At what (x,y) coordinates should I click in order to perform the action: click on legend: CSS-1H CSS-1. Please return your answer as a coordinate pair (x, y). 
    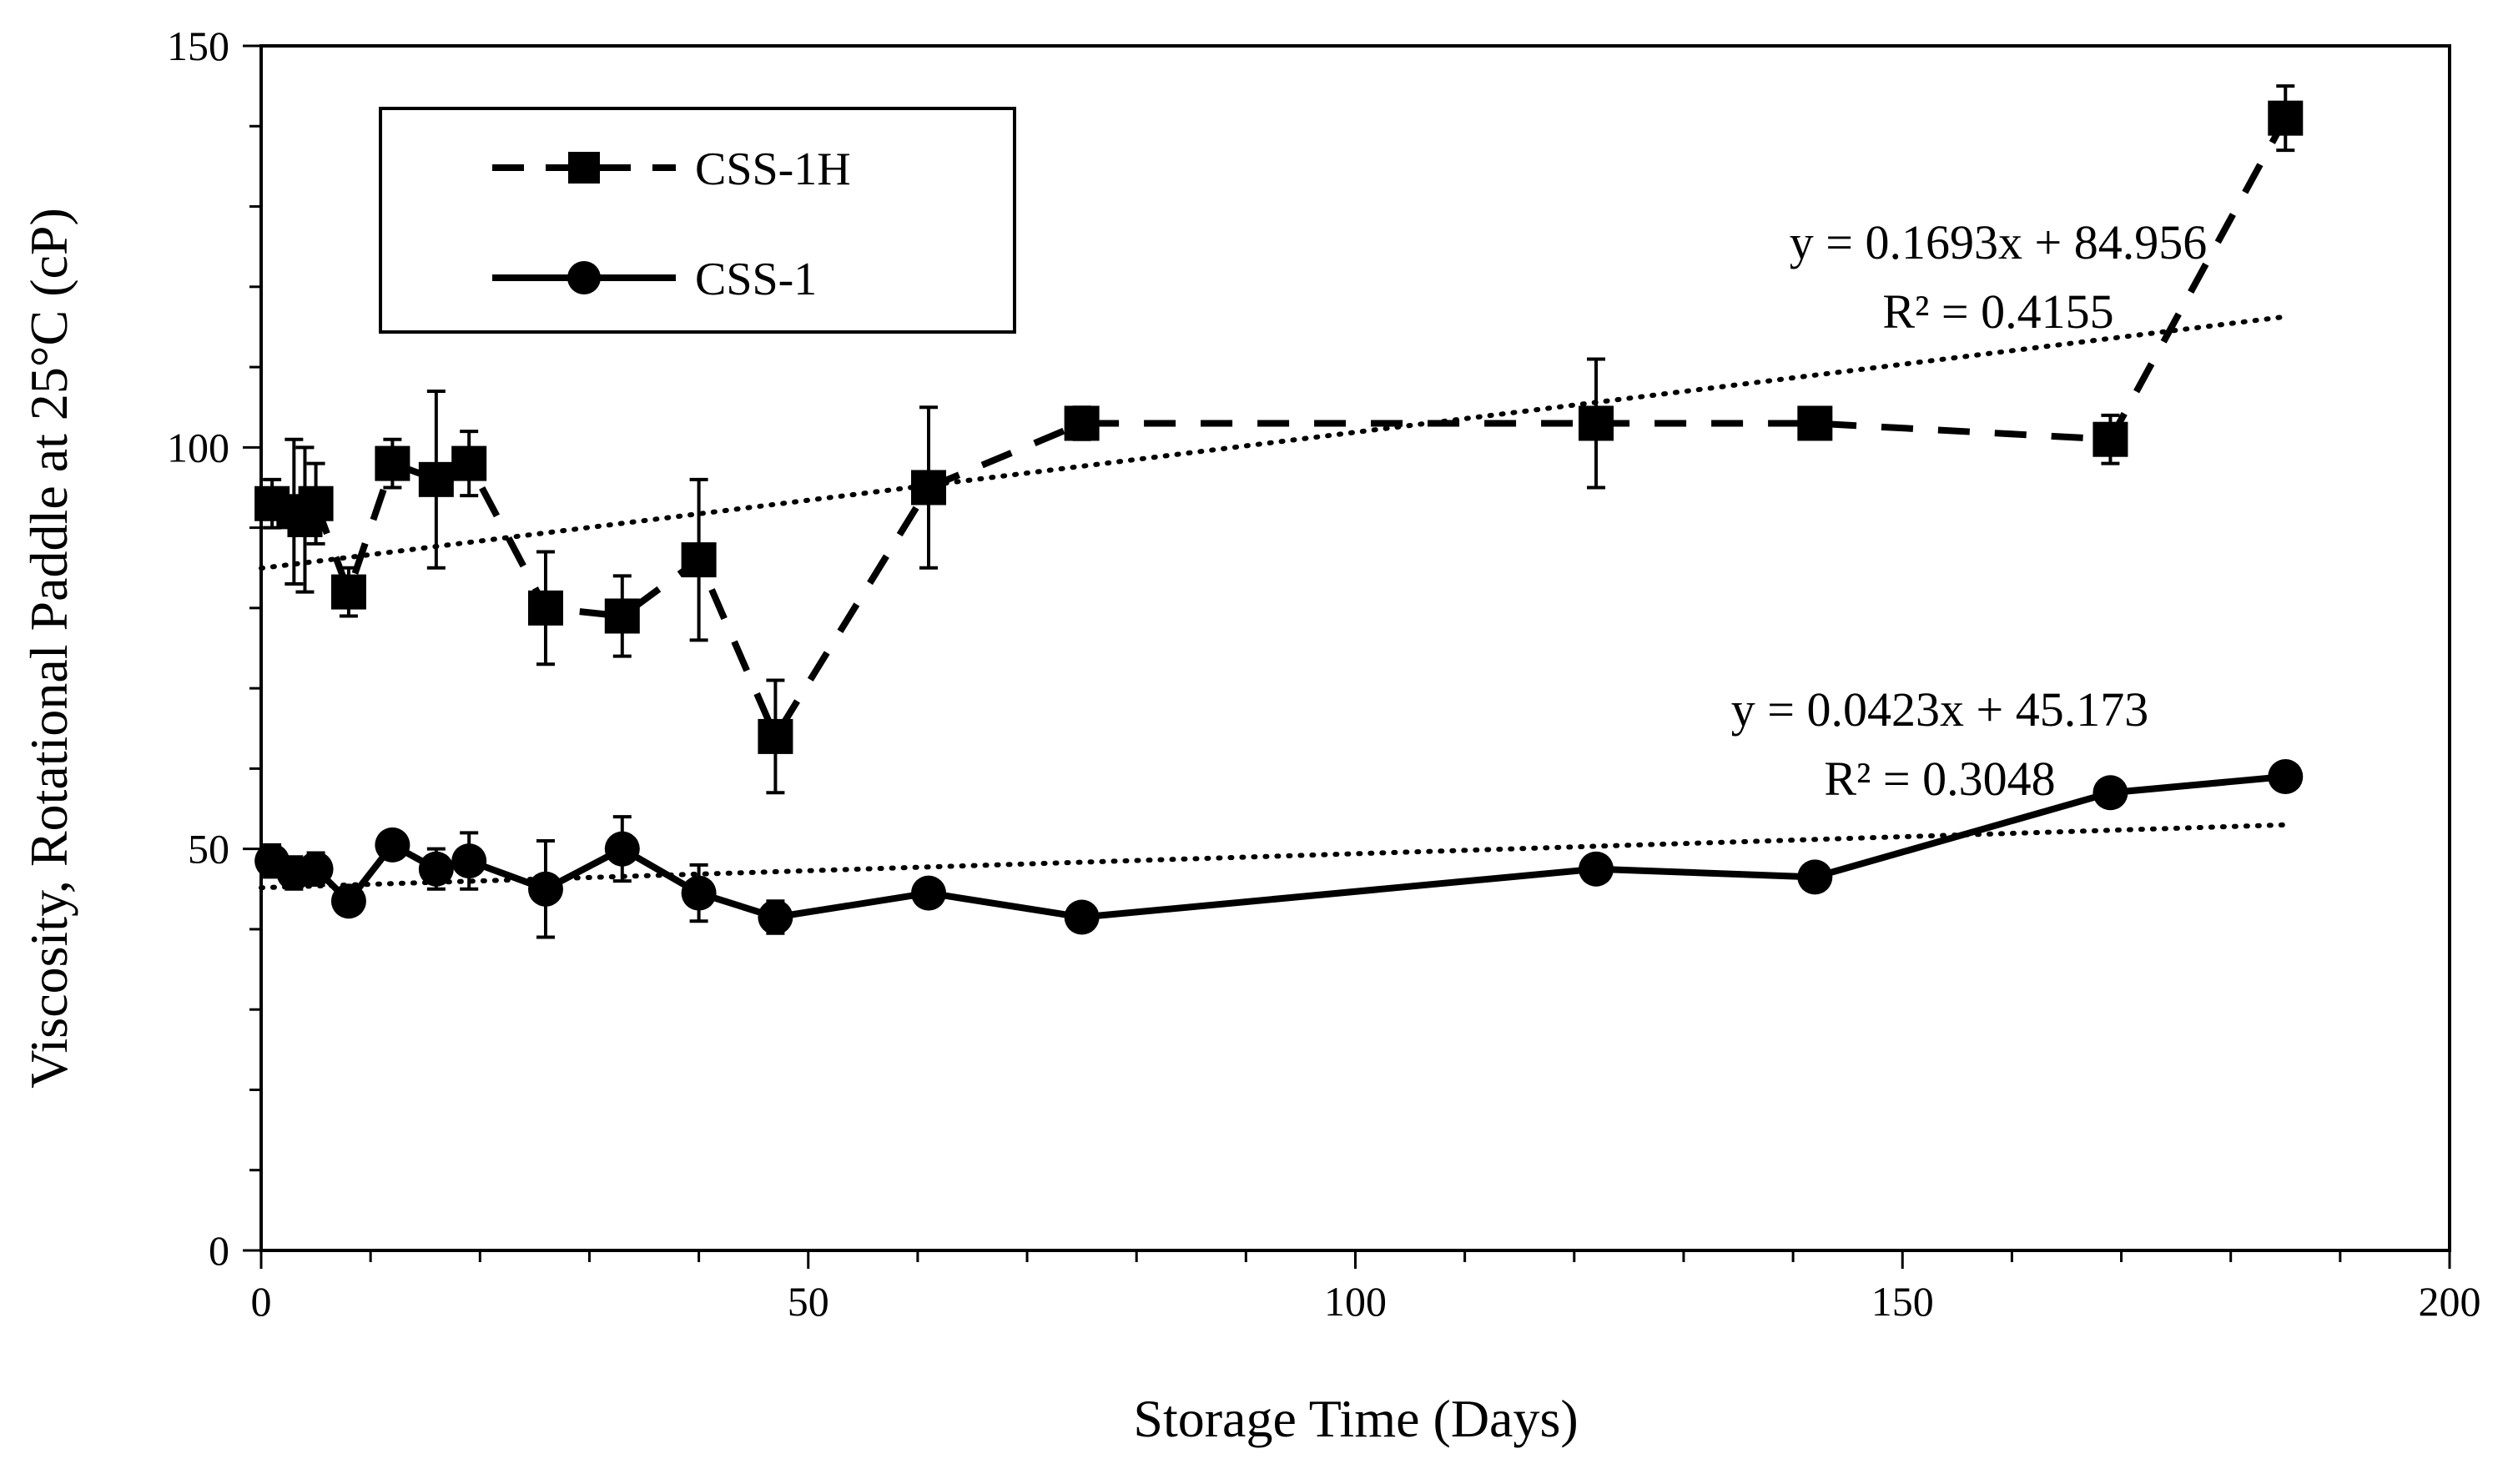
    Looking at the image, I should click on (697, 221).